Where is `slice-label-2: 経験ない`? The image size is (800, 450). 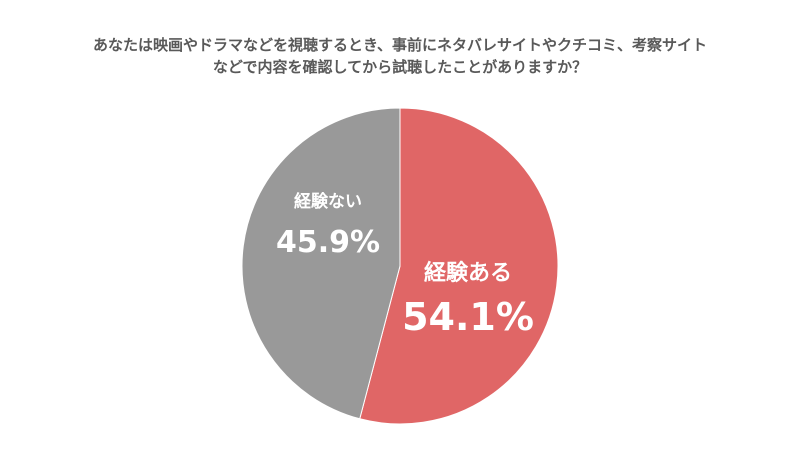
slice-label-2: 経験ない is located at coordinates (328, 201).